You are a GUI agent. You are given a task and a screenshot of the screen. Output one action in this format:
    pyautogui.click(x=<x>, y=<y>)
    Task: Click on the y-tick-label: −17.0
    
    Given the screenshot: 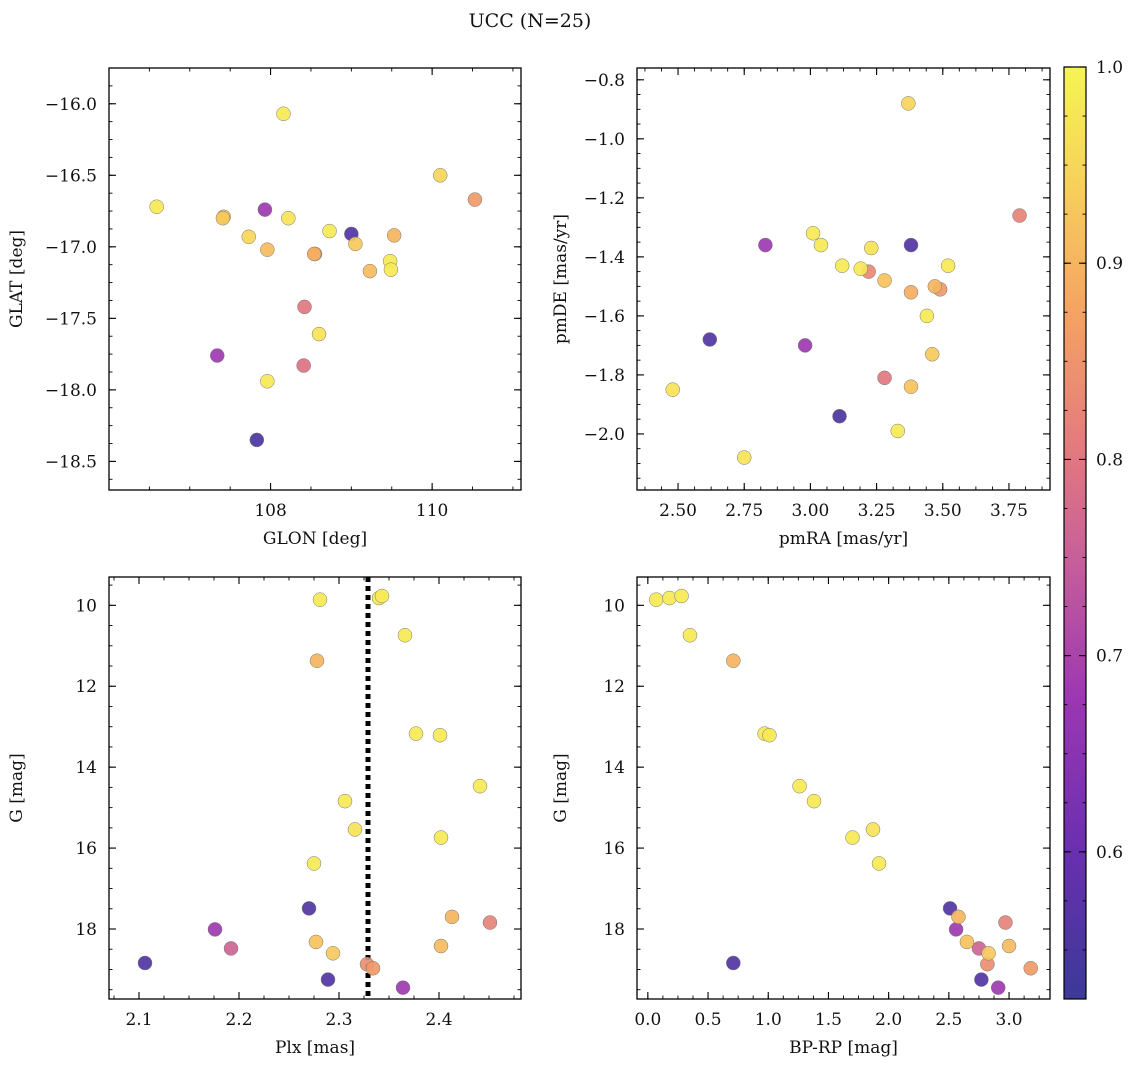 What is the action you would take?
    pyautogui.click(x=71, y=248)
    